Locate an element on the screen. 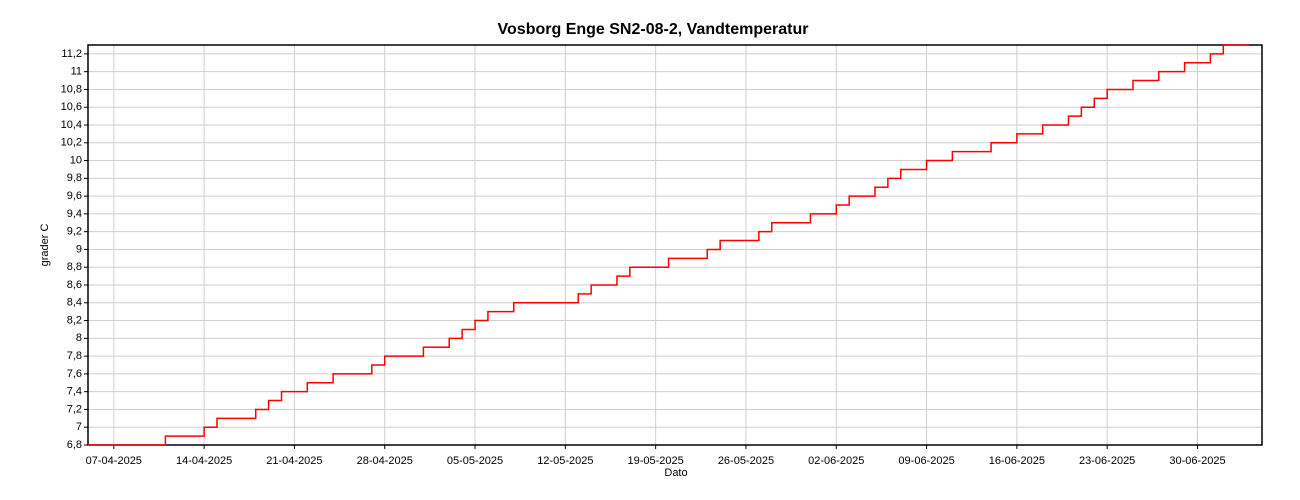  x-tick-label: 28-04-2025 is located at coordinates (385, 461).